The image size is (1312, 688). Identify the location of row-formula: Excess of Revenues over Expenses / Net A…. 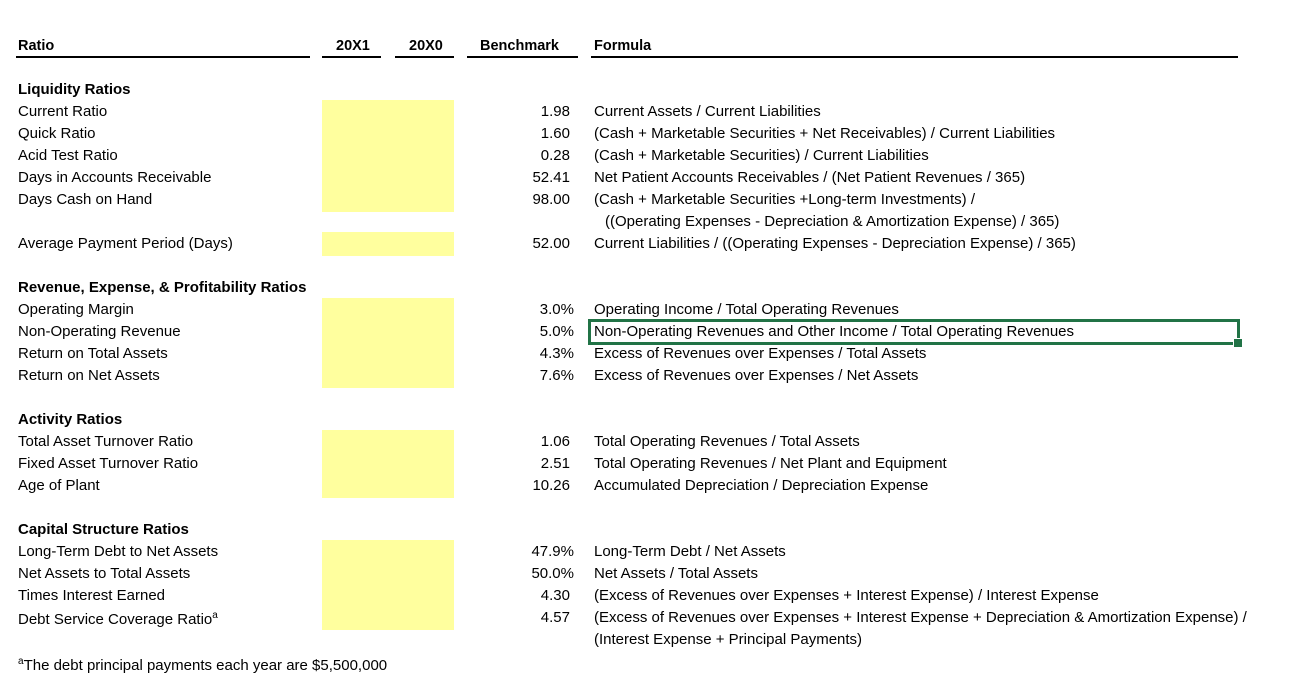
(756, 375).